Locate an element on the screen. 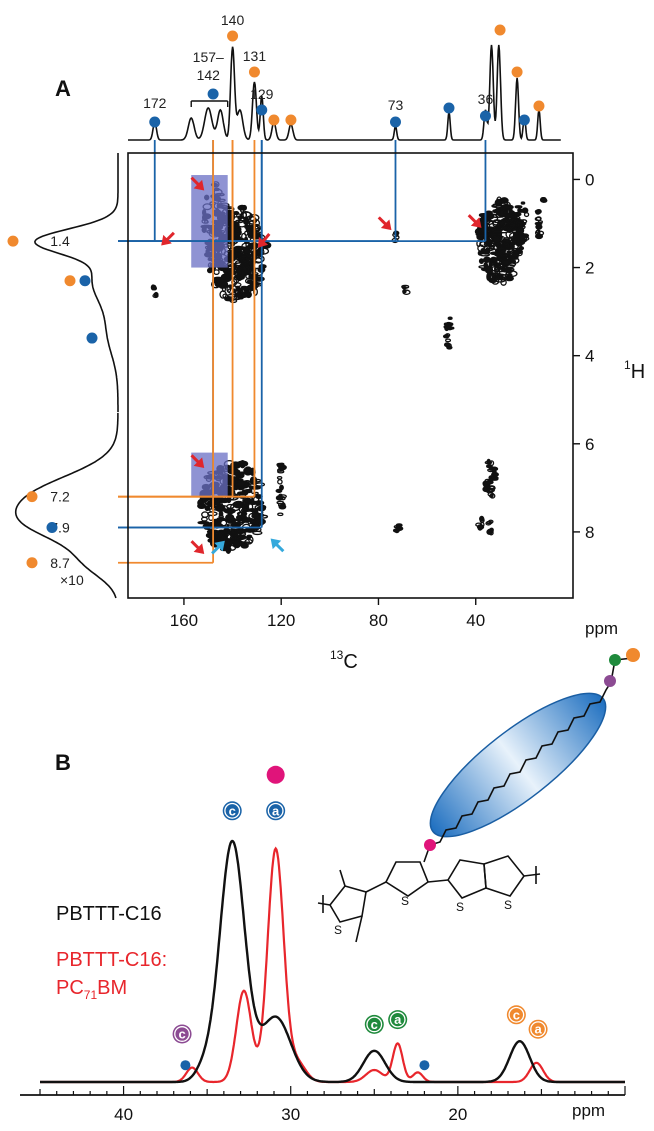 The image size is (654, 1131). x-axis-panel-b: 40 30 20 is located at coordinates (323, 1105).